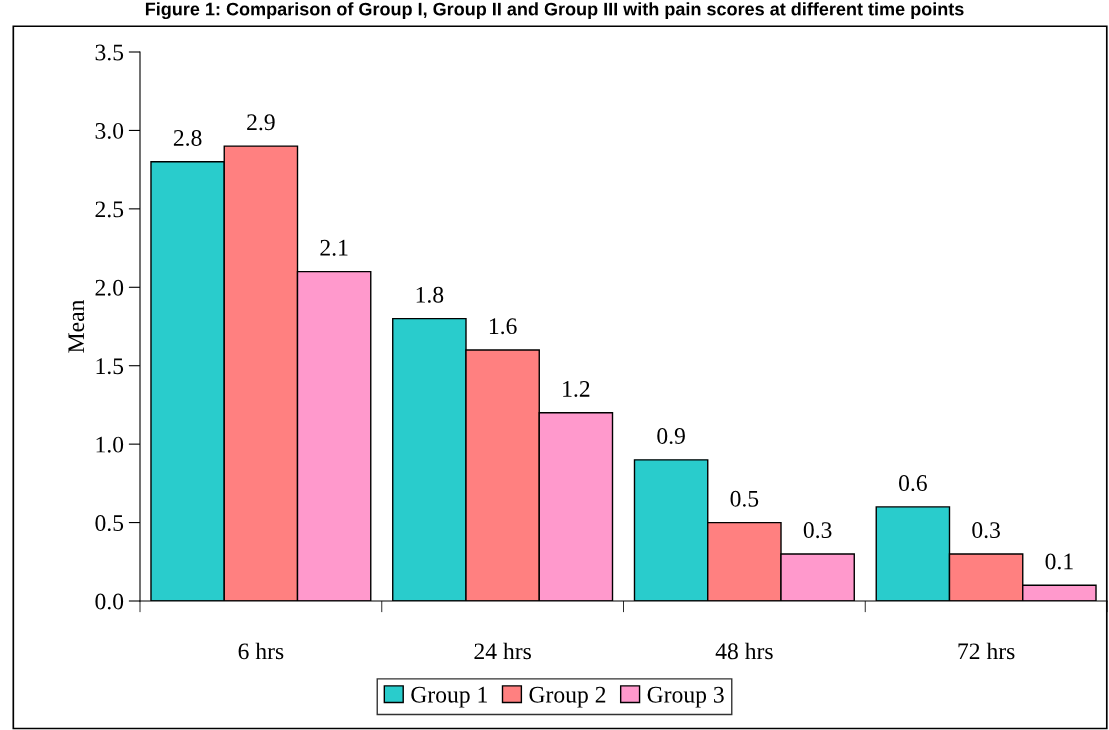 The height and width of the screenshot is (730, 1109). I want to click on data-label: 0.6, so click(913, 483).